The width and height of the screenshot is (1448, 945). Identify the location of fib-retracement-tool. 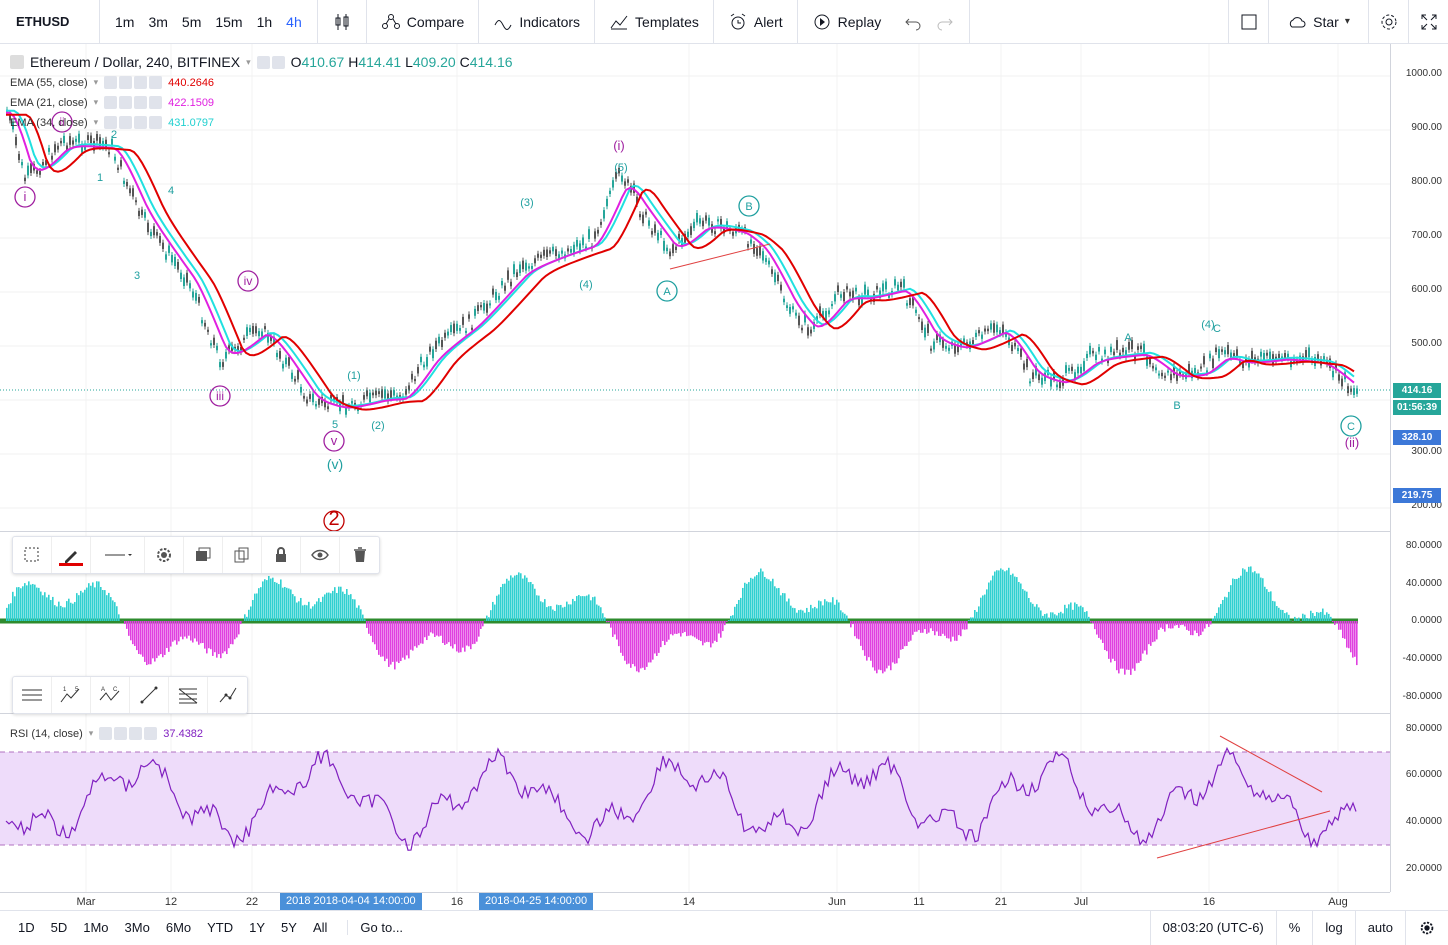
(188, 695).